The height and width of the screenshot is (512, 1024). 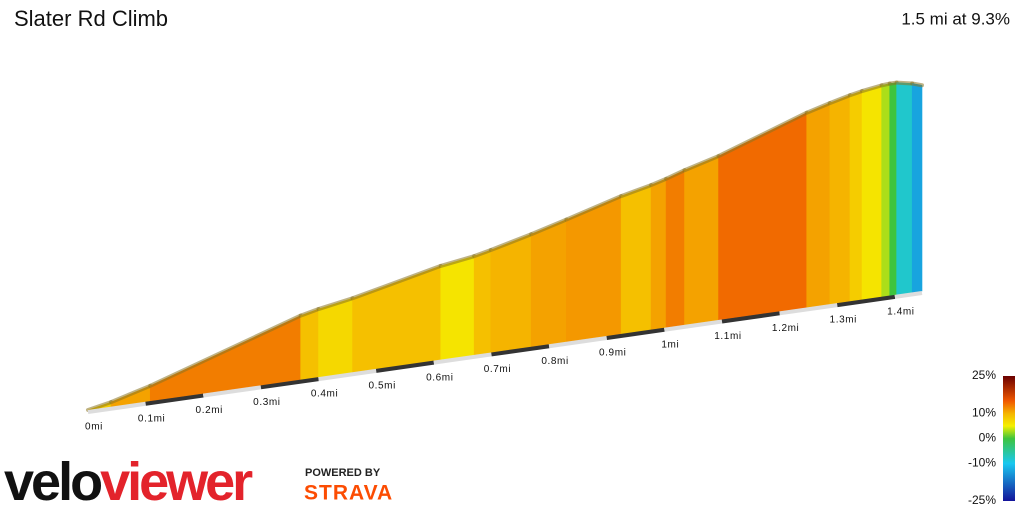 What do you see at coordinates (1009, 438) in the screenshot?
I see `colorbar` at bounding box center [1009, 438].